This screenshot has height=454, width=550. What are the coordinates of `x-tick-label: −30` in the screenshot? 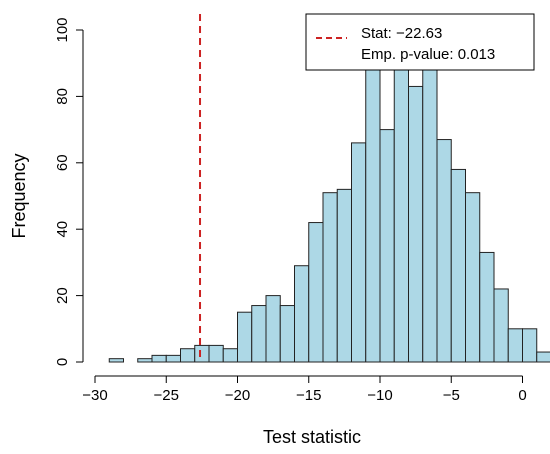 It's located at (94, 395).